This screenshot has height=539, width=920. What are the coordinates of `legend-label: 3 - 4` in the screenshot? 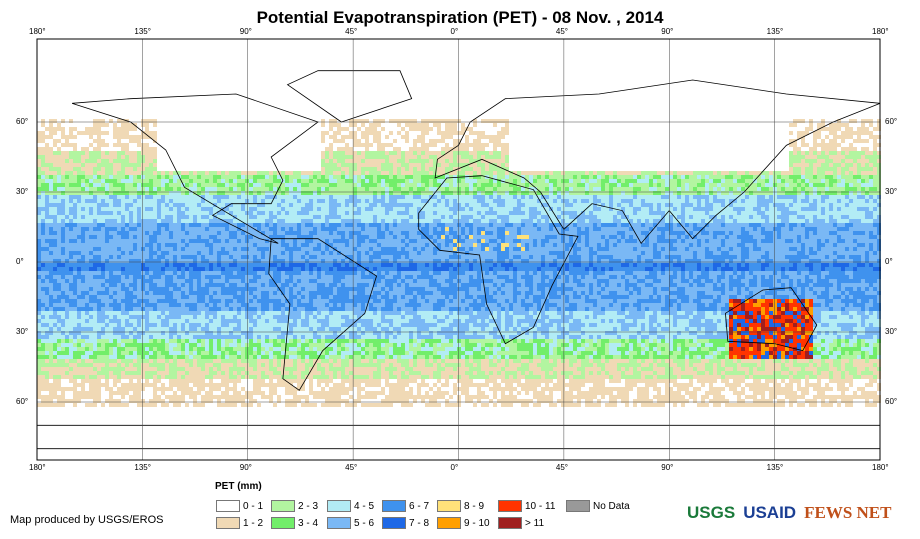 It's located at (308, 523).